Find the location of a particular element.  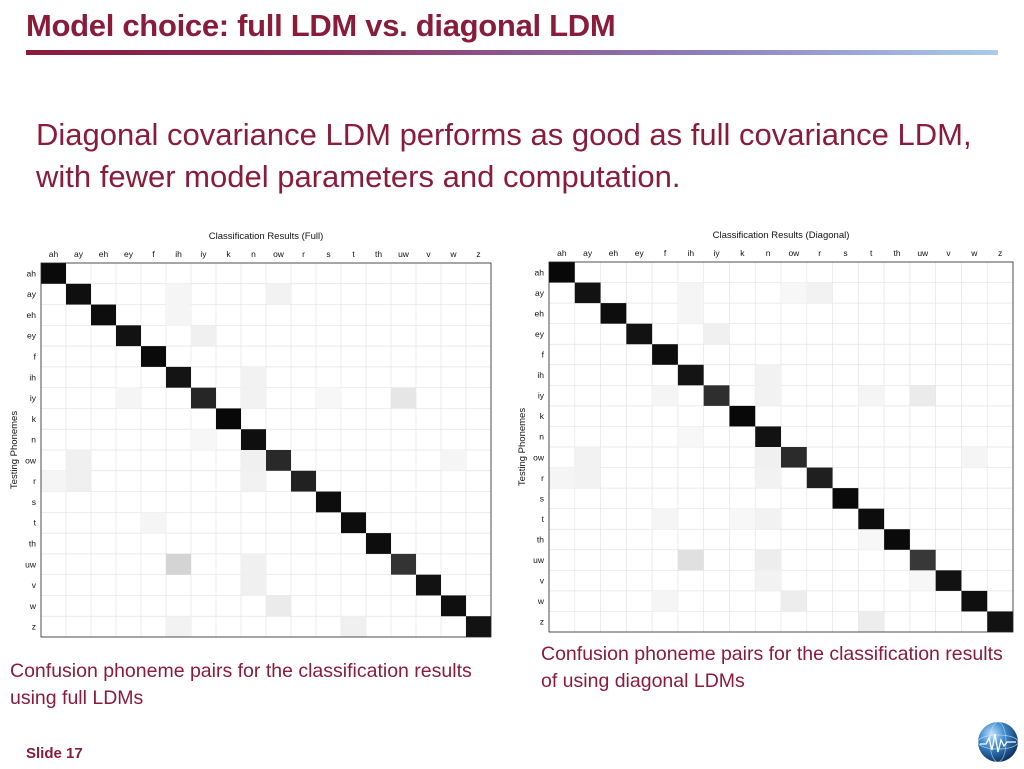

cm0-cell-r-ah is located at coordinates (53, 481).